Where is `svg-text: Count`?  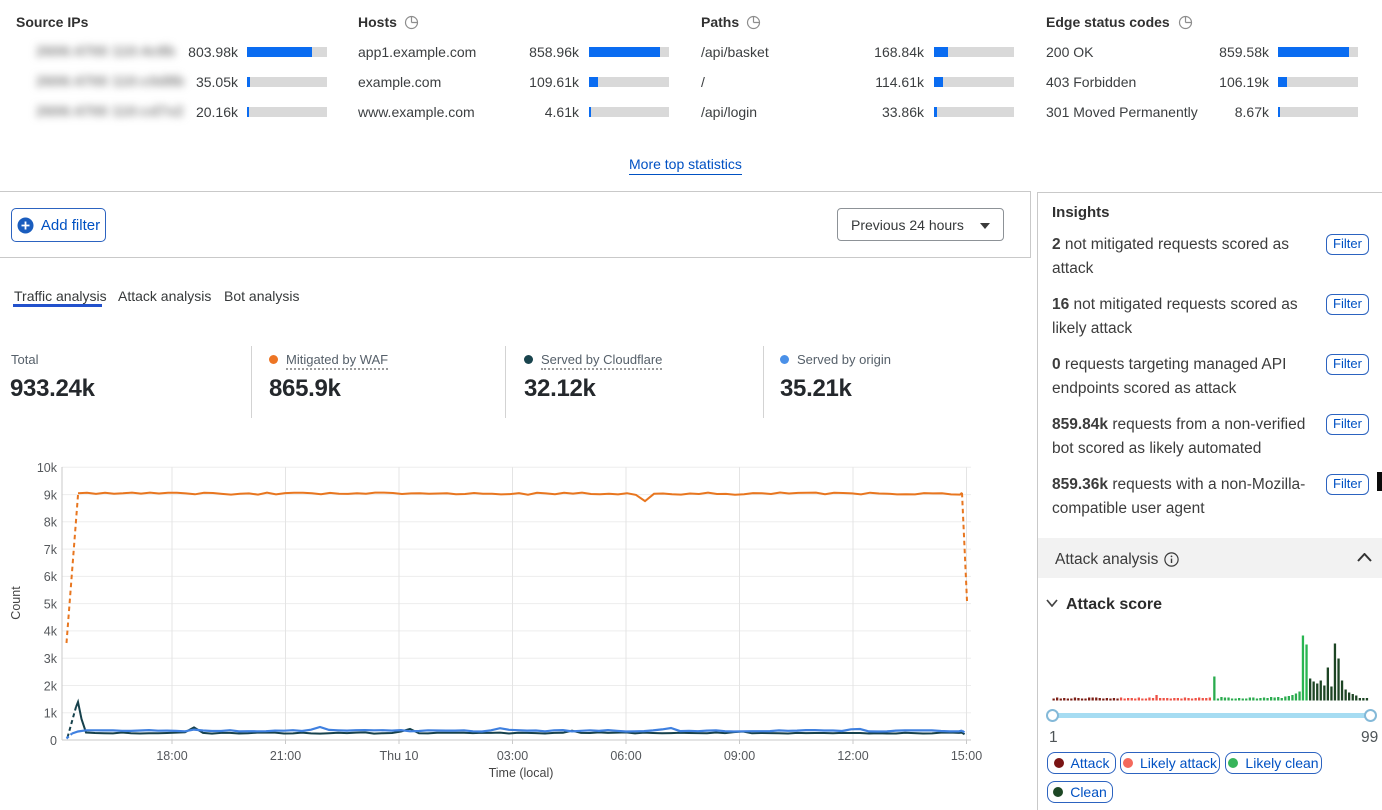
svg-text: Count is located at coordinates (16, 603).